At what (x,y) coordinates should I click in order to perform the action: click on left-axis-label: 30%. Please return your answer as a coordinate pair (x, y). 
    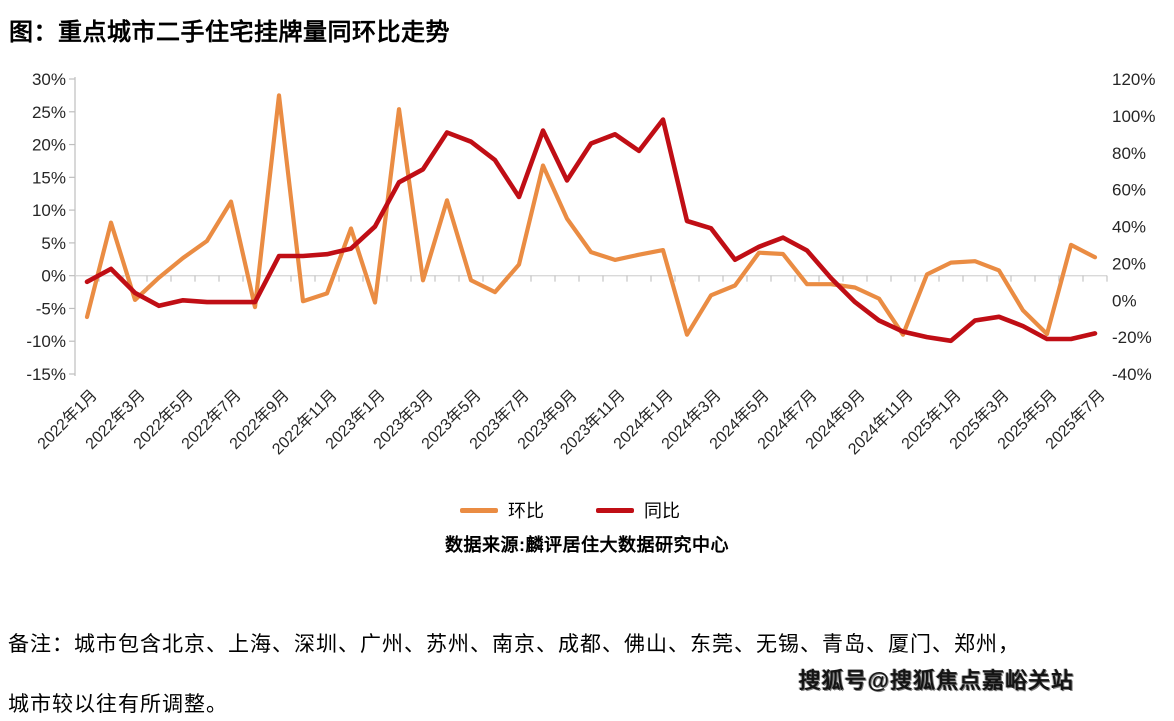
    Looking at the image, I should click on (49, 79).